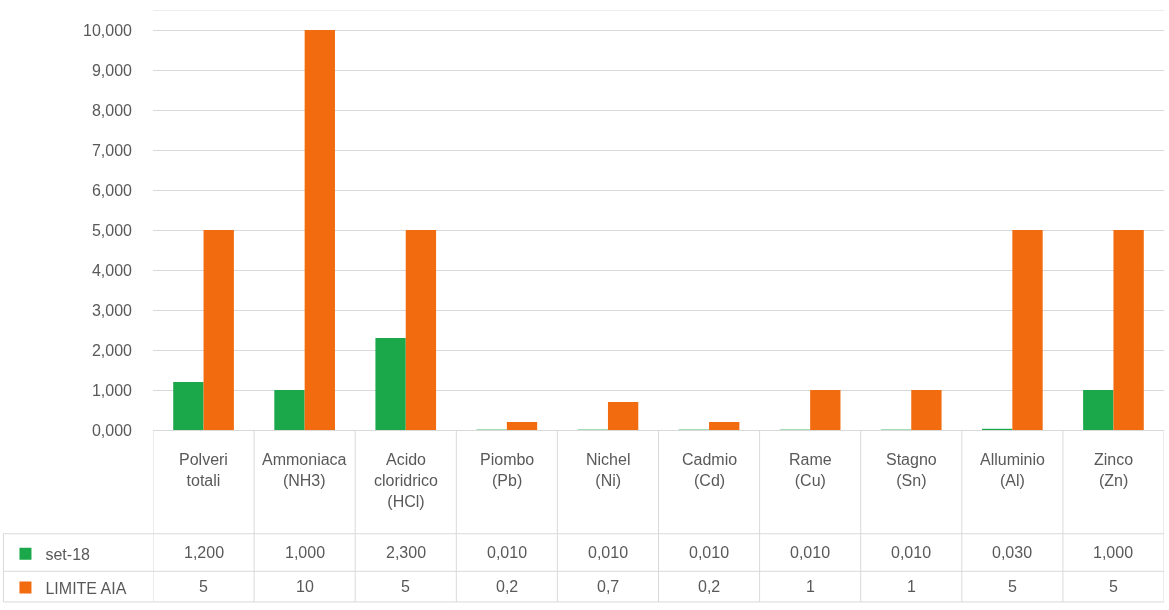 This screenshot has width=1169, height=610. Describe the element at coordinates (911, 470) in the screenshot. I see `x-tick-label: Stagno (Sn)` at that location.